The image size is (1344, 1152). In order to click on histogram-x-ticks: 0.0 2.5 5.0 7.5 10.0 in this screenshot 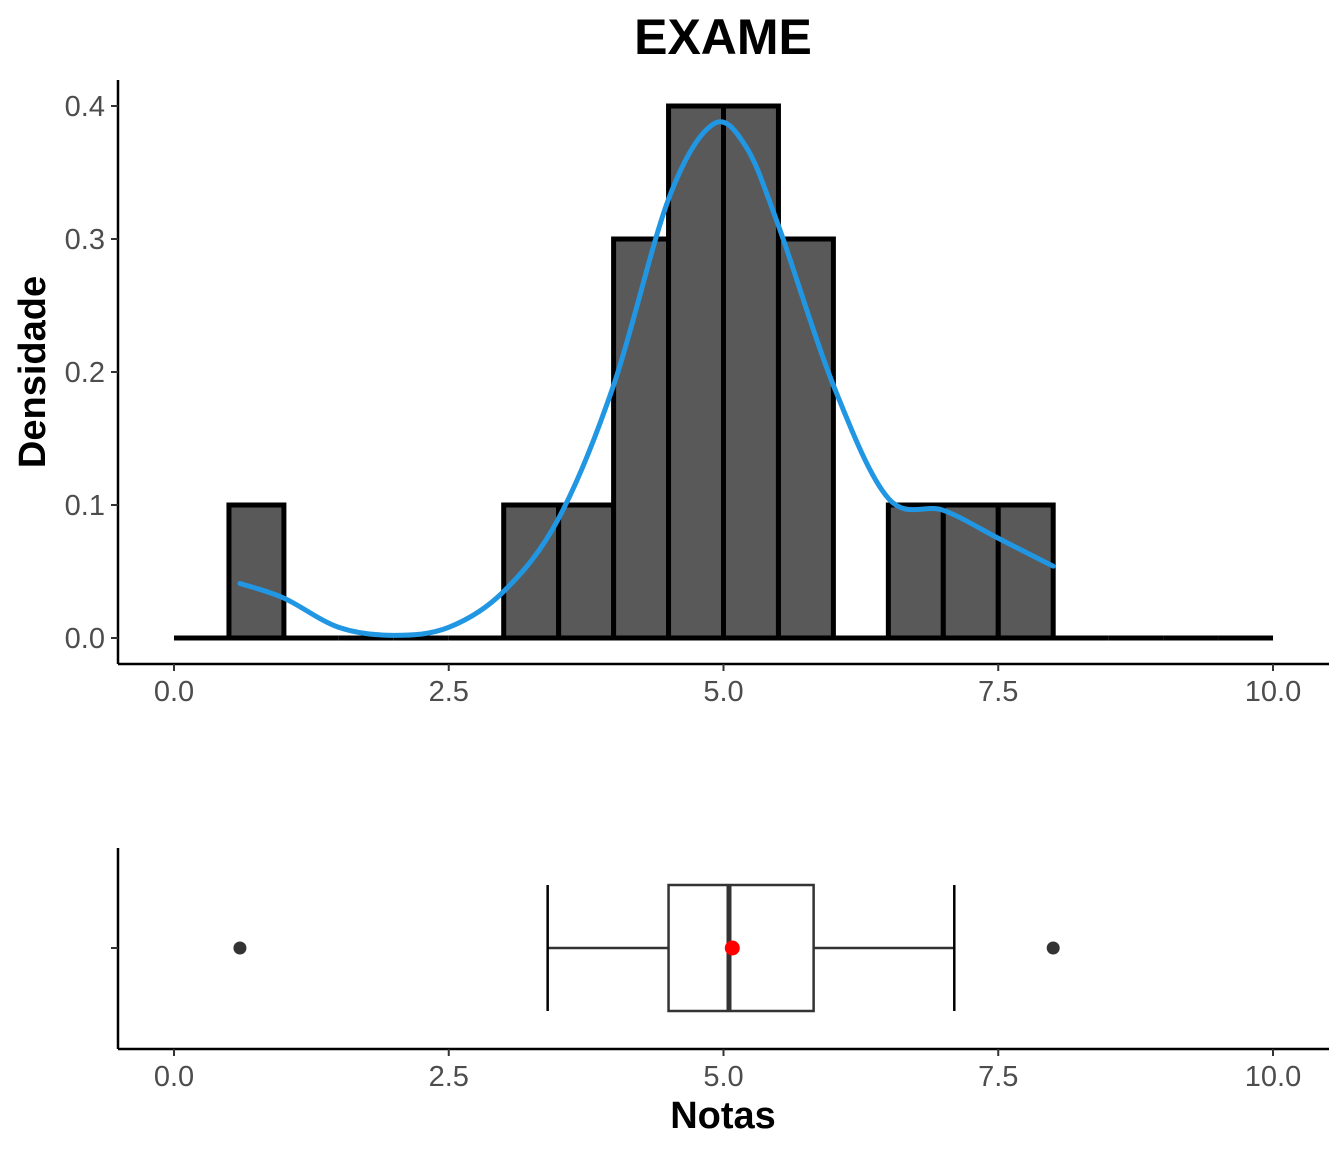, I will do `click(727, 686)`.